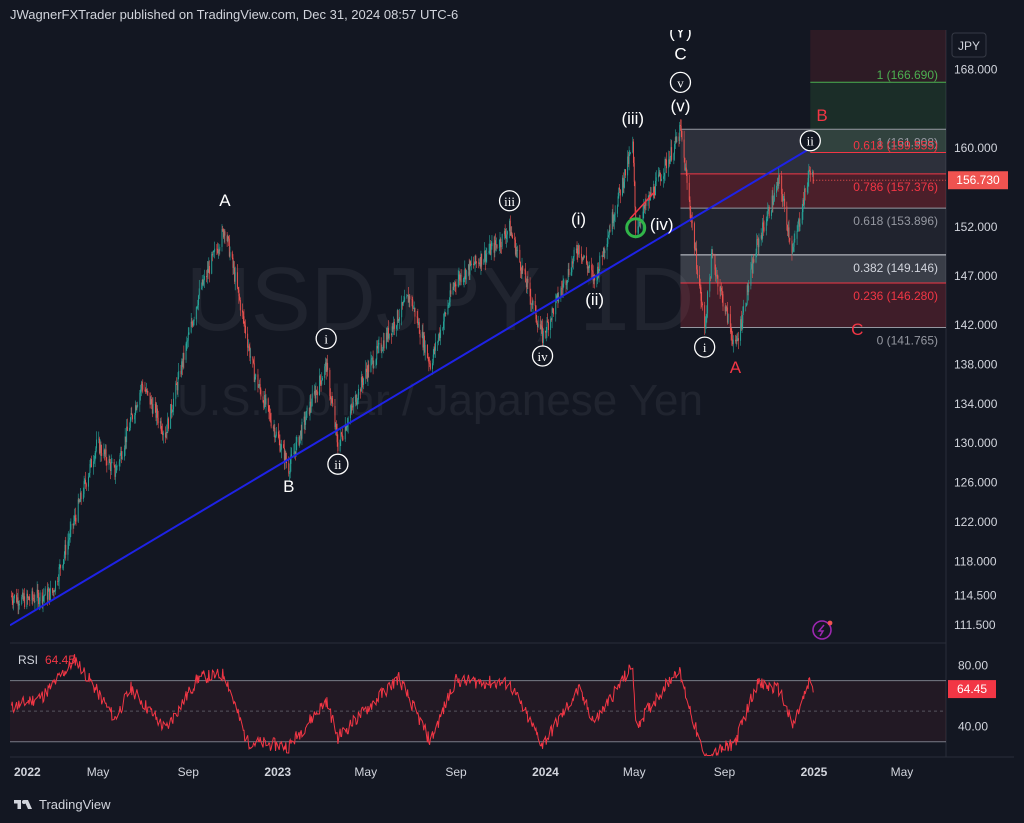 The height and width of the screenshot is (823, 1024). I want to click on fib-level-label: 1 (161.908), so click(907, 142).